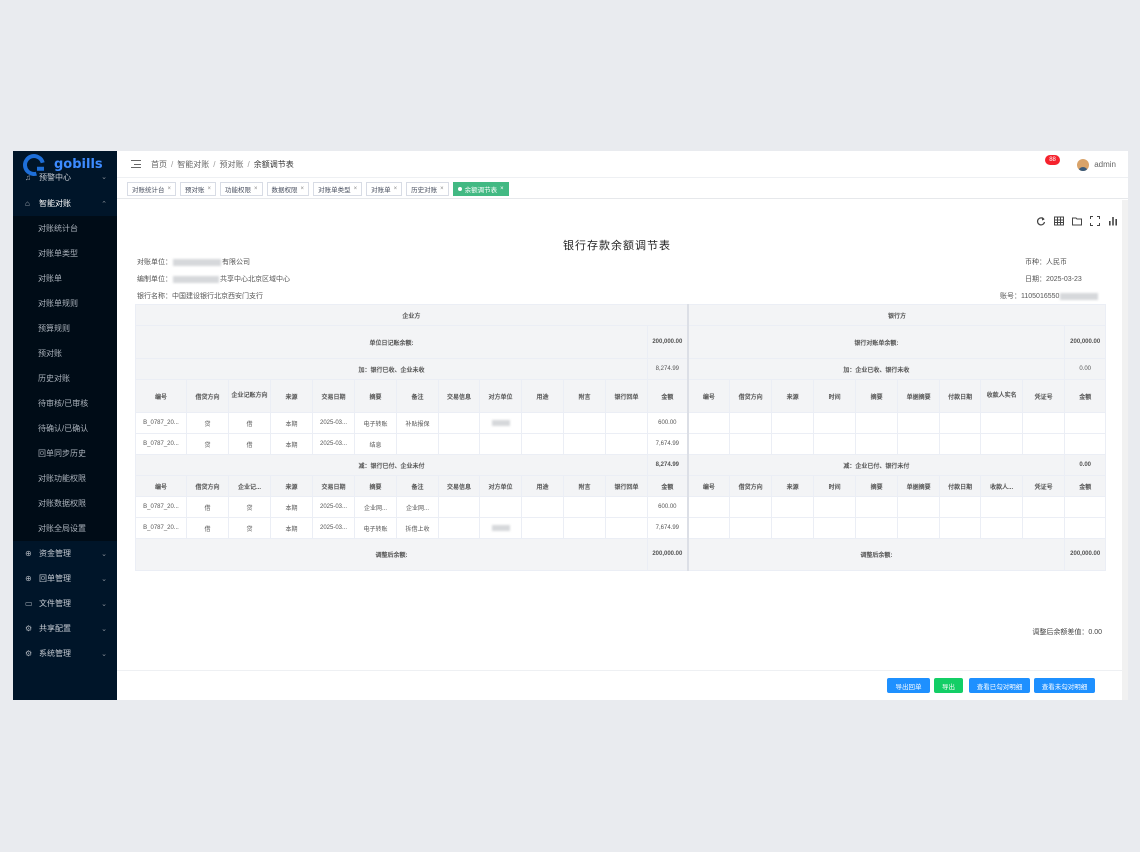 The image size is (1140, 852). Describe the element at coordinates (1113, 221) in the screenshot. I see `bar-chart-icon` at that location.